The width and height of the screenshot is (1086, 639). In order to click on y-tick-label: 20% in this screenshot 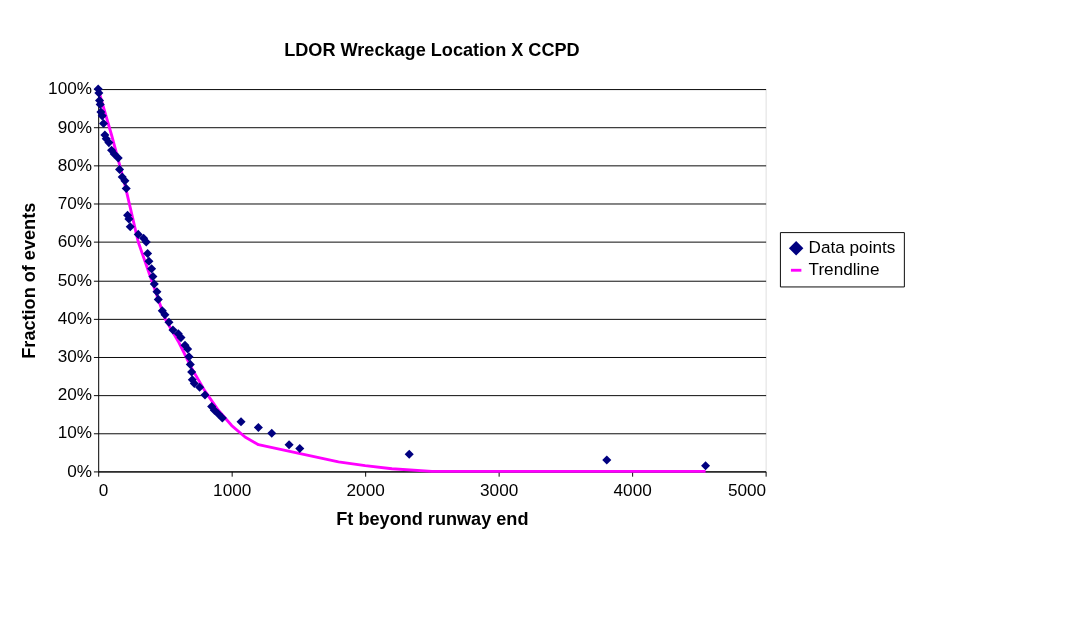, I will do `click(75, 394)`.